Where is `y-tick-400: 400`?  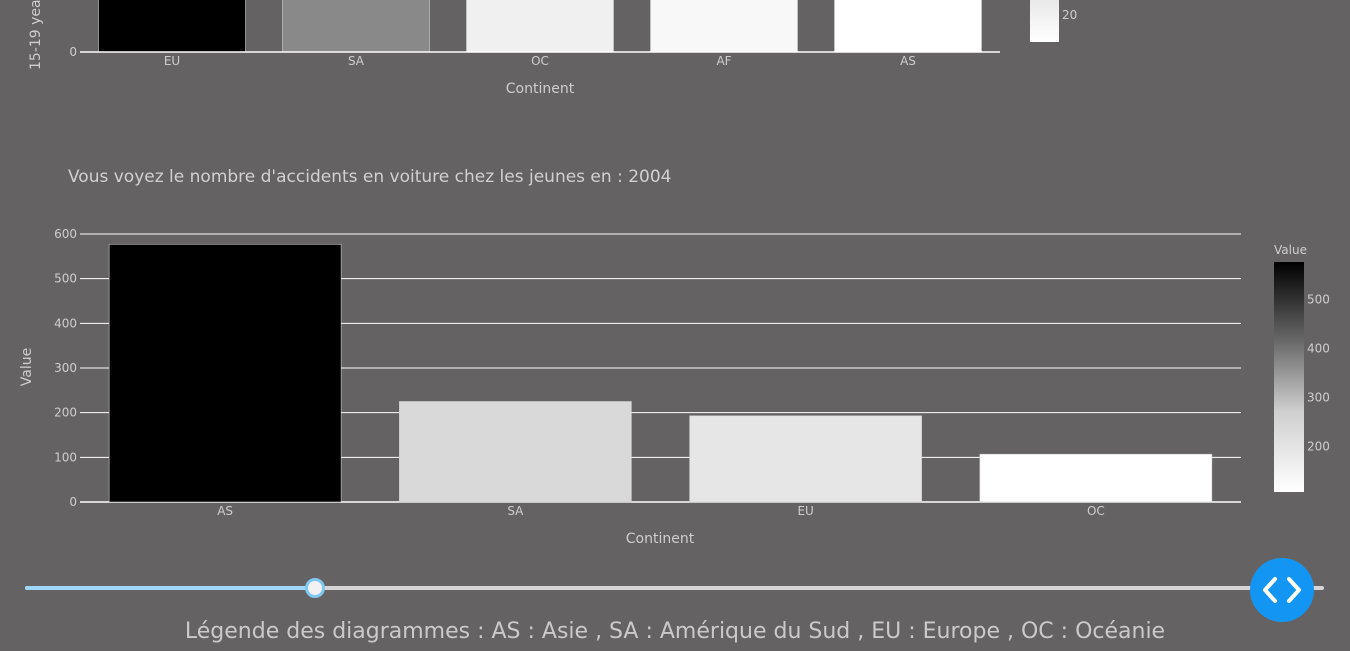
y-tick-400: 400 is located at coordinates (65, 323).